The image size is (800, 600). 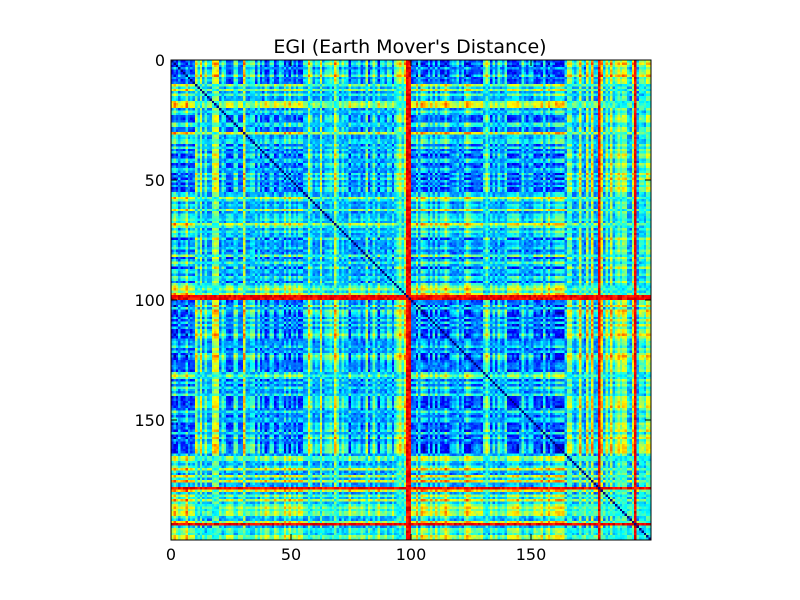 What do you see at coordinates (149, 420) in the screenshot?
I see `y-tick-label: 150` at bounding box center [149, 420].